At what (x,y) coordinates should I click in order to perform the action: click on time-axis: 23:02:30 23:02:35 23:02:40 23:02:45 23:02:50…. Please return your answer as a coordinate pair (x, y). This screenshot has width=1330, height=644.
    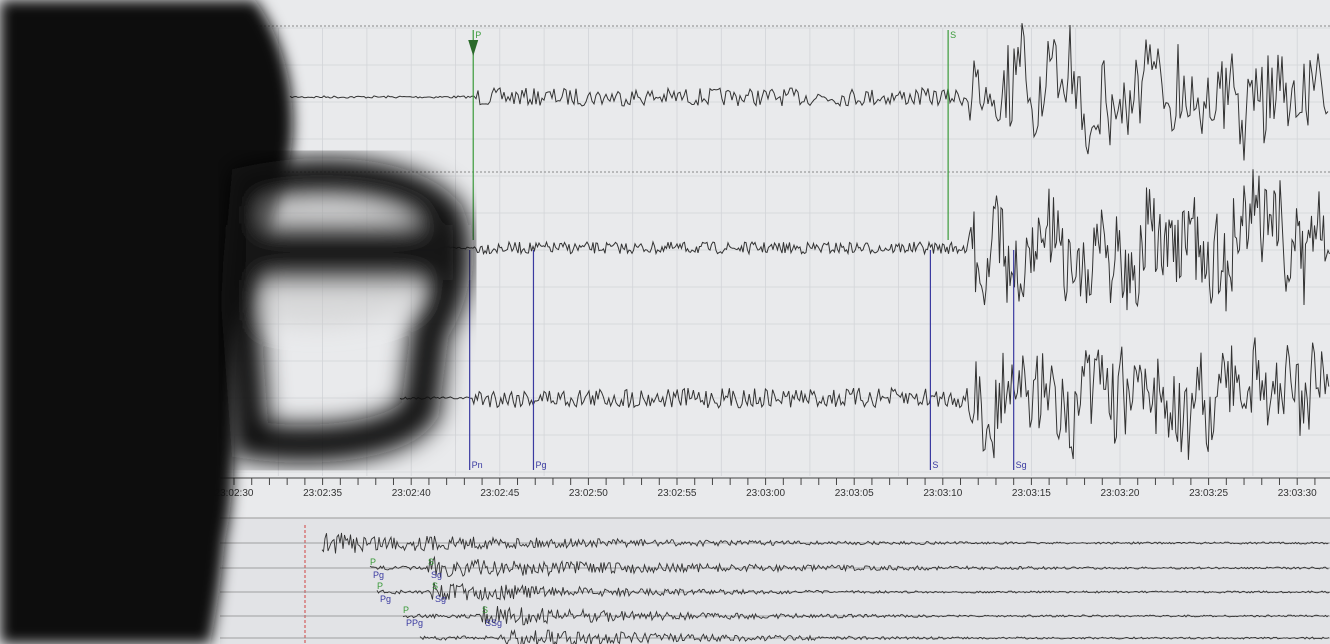
    Looking at the image, I should click on (772, 488).